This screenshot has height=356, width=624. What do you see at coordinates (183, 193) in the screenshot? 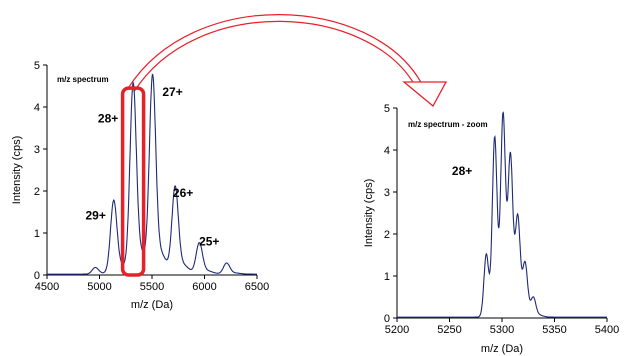
I see `charge-state-label: 26+` at bounding box center [183, 193].